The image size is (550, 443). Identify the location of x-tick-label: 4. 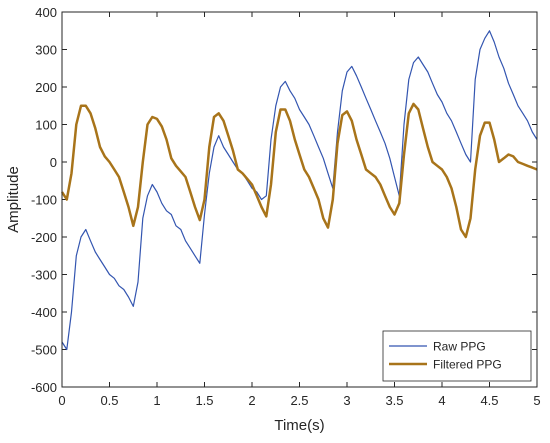
(441, 400).